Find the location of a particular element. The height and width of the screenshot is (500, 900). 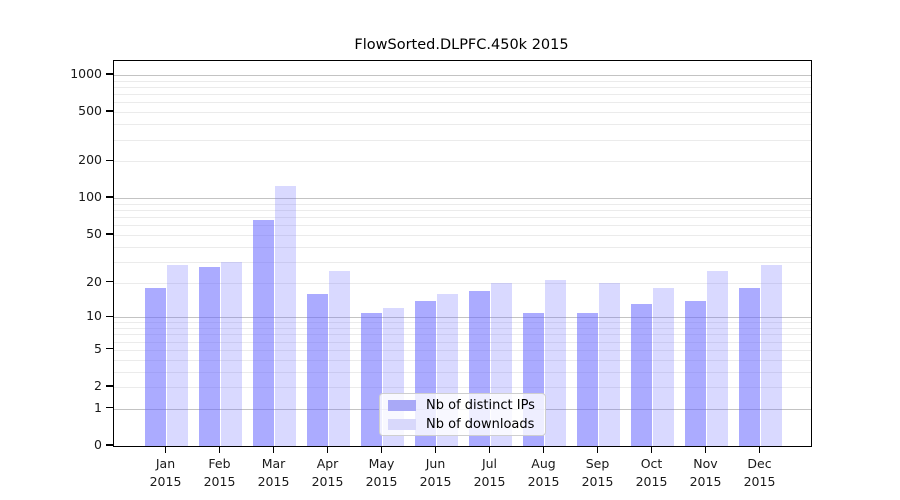

y-tick-label: 50 is located at coordinates (94, 233).